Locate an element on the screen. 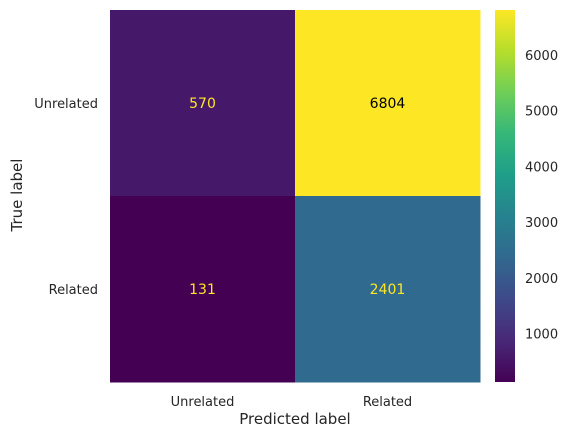 This screenshot has width=580, height=437. x-tick-label: Related is located at coordinates (387, 402).